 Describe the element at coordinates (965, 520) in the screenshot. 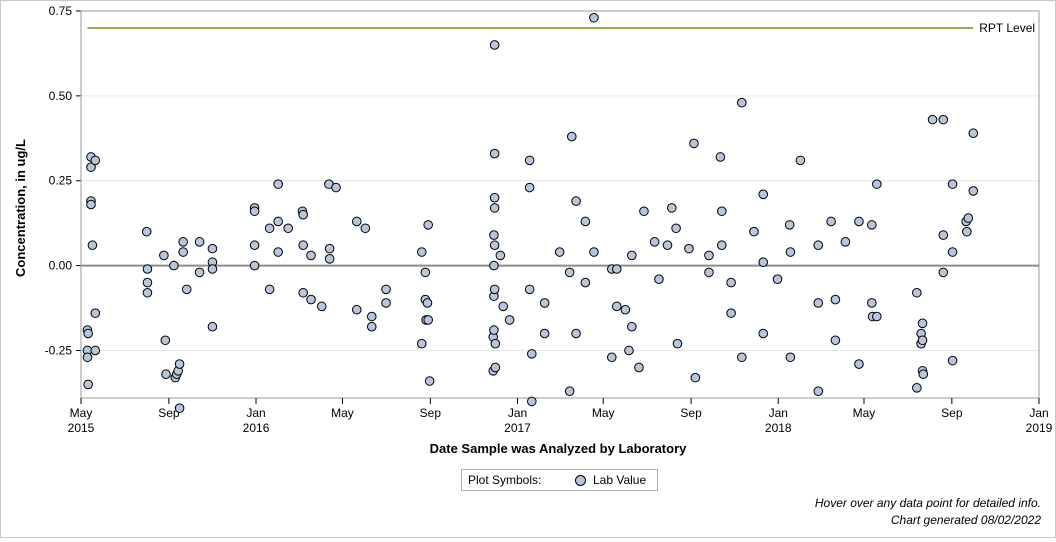

I see `generated-date: Chart generated 08/02/2022` at that location.